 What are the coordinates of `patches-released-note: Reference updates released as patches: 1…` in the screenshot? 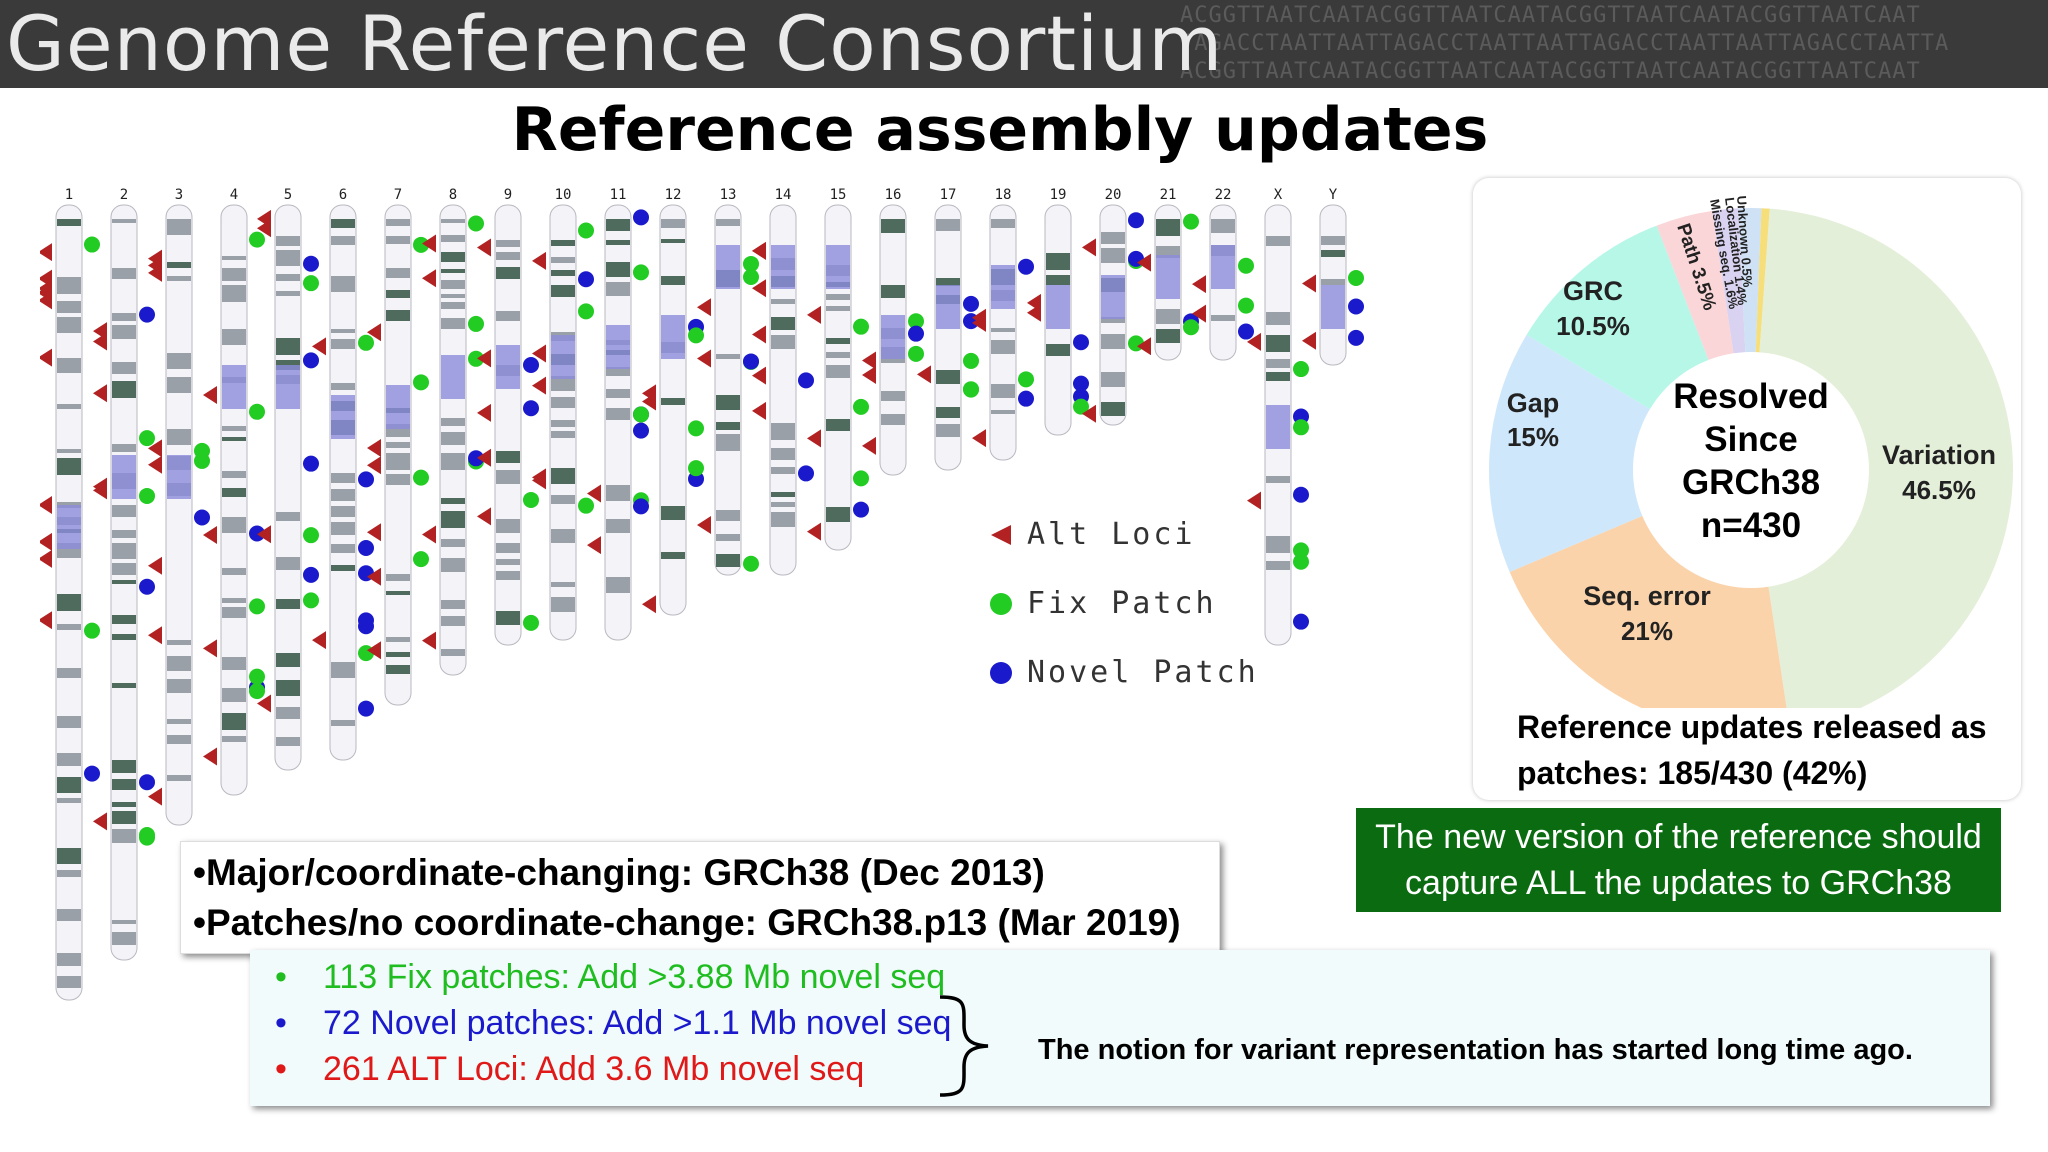 It's located at (1752, 750).